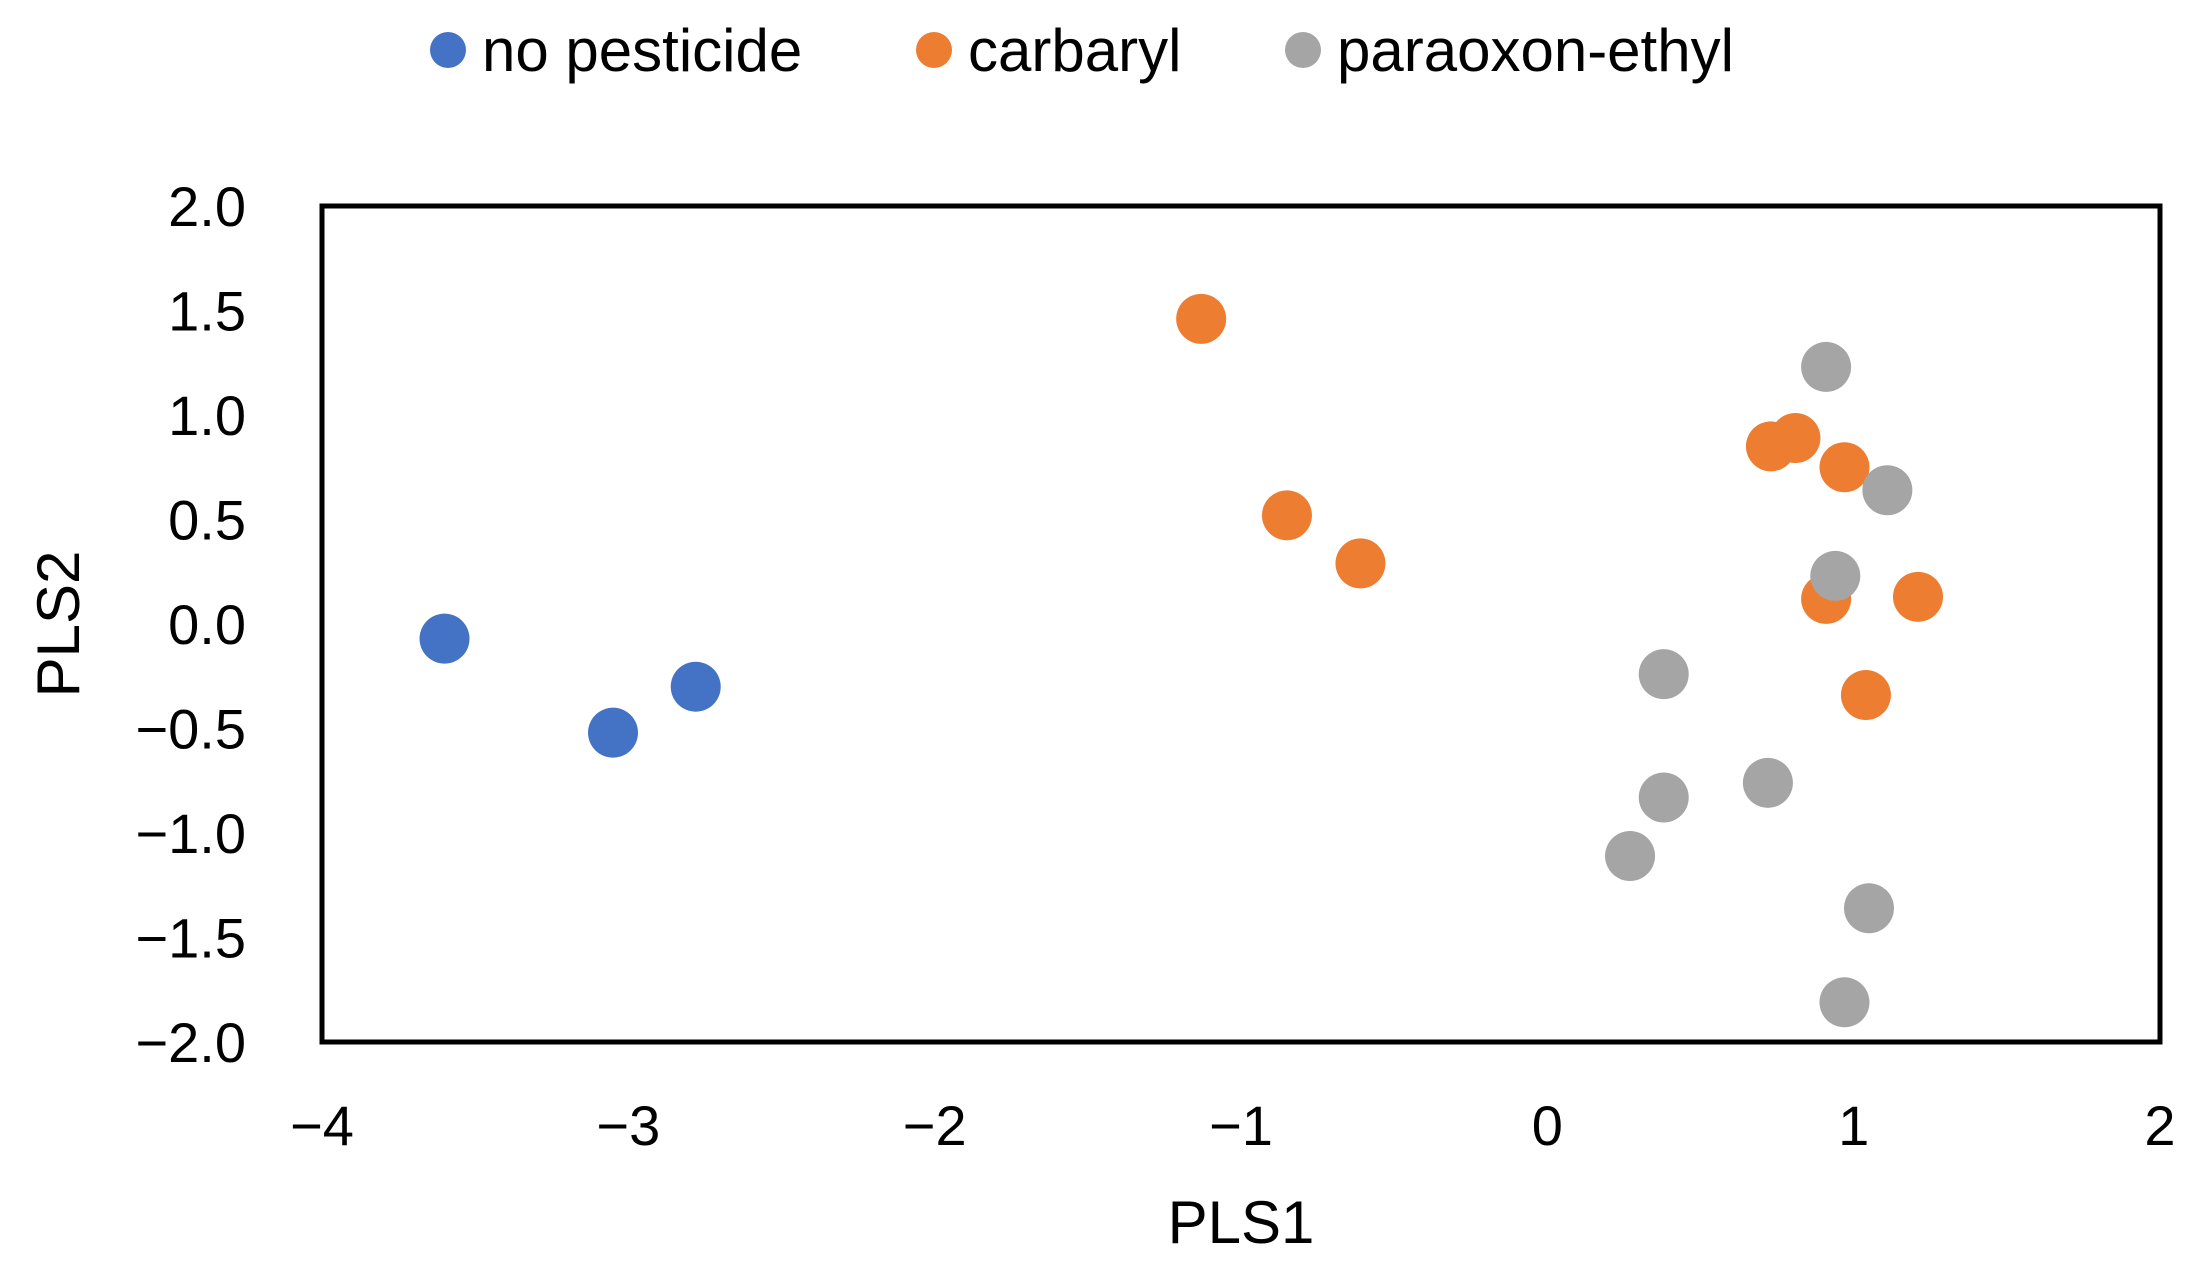 This screenshot has height=1266, width=2193. What do you see at coordinates (642, 50) in the screenshot?
I see `legend-label: no pesticide` at bounding box center [642, 50].